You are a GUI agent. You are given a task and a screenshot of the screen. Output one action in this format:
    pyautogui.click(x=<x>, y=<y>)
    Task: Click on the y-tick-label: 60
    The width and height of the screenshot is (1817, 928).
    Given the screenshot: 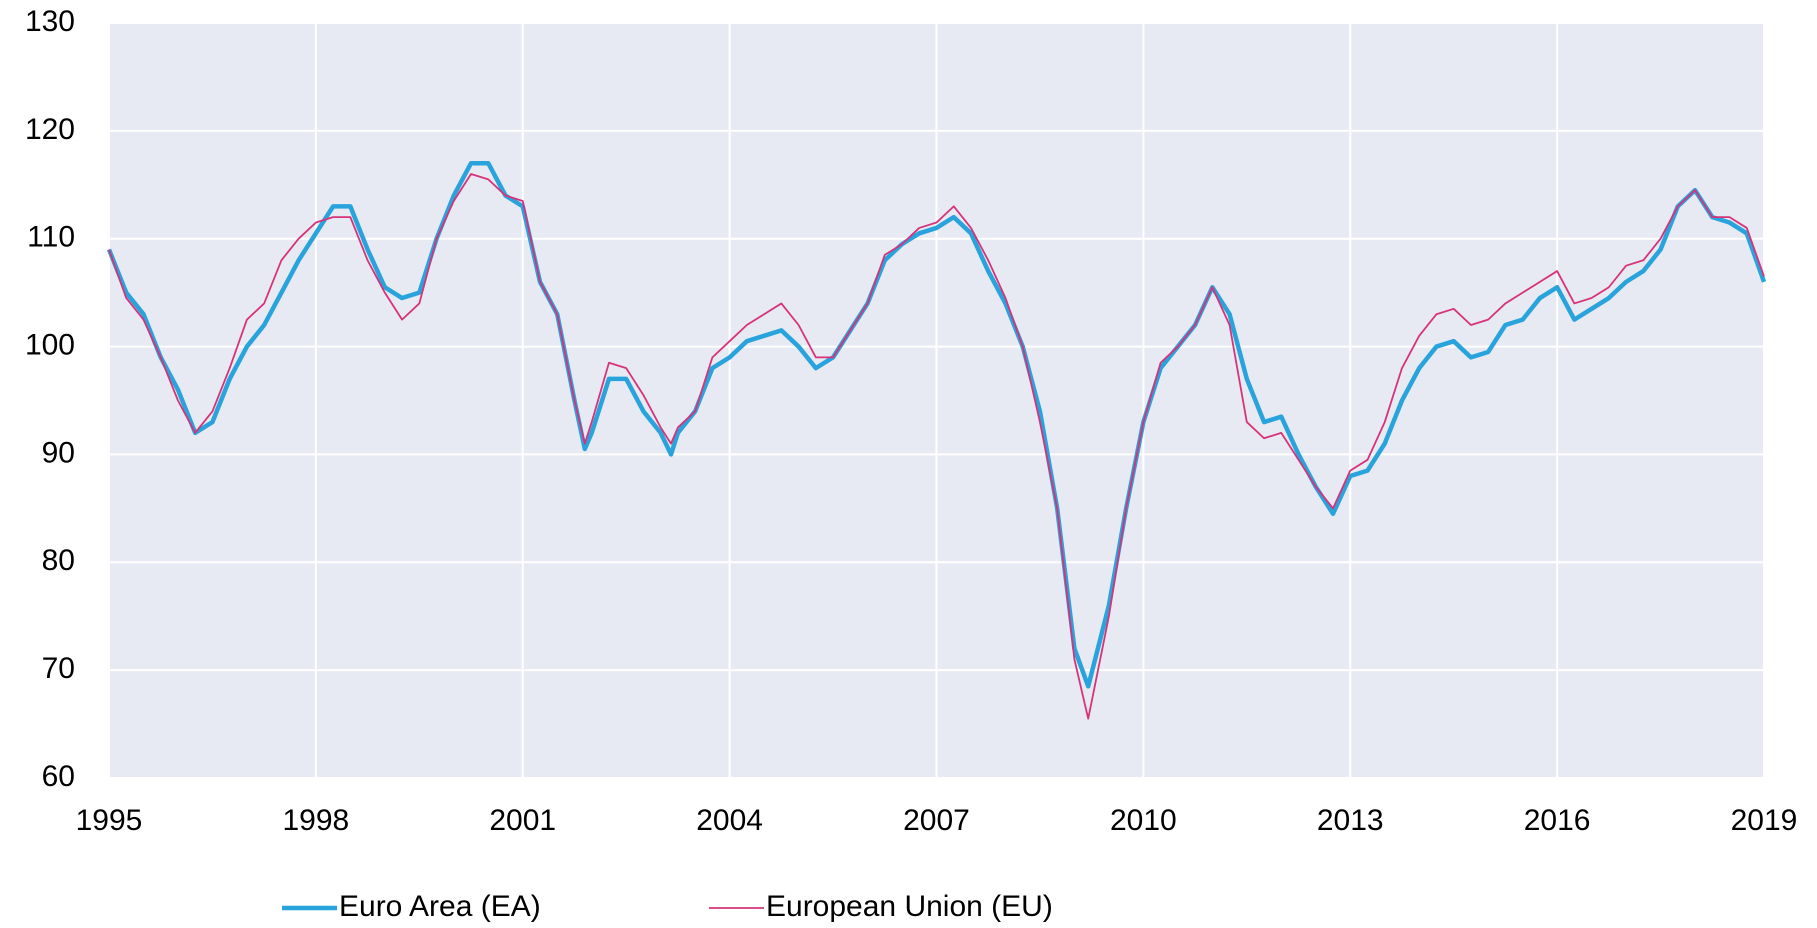 What is the action you would take?
    pyautogui.click(x=58, y=776)
    